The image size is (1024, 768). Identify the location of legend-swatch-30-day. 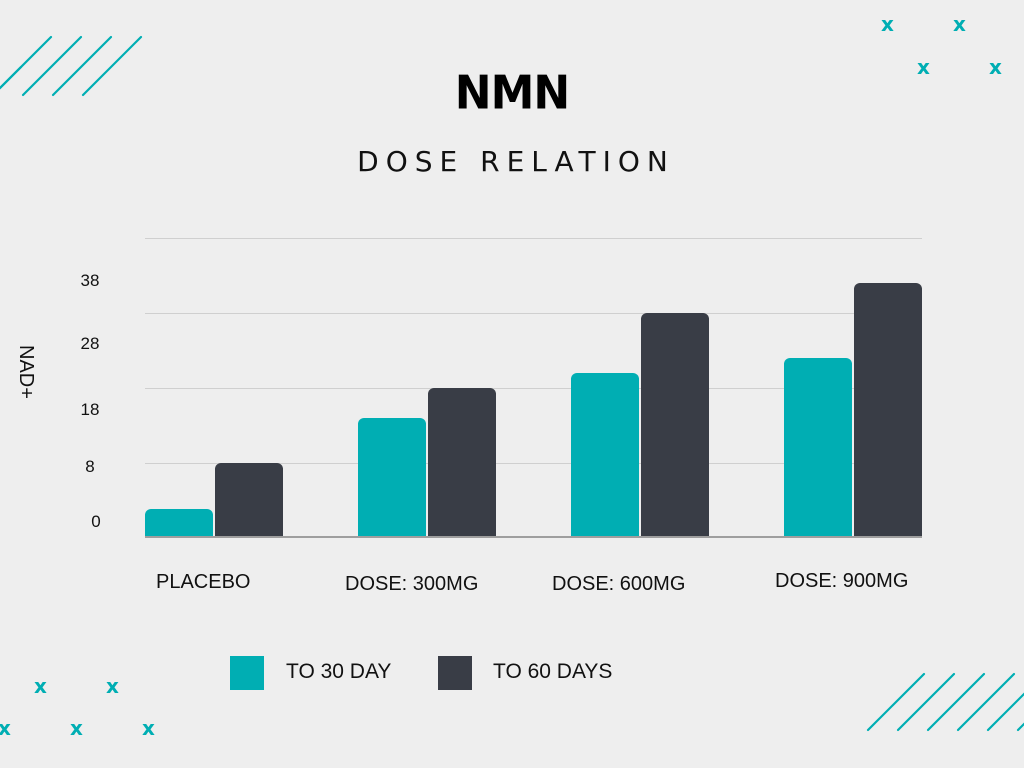
(247, 673).